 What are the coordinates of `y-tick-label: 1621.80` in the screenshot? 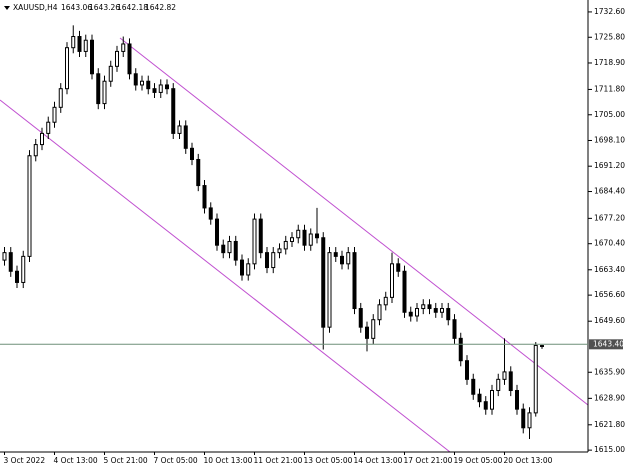 It's located at (609, 424).